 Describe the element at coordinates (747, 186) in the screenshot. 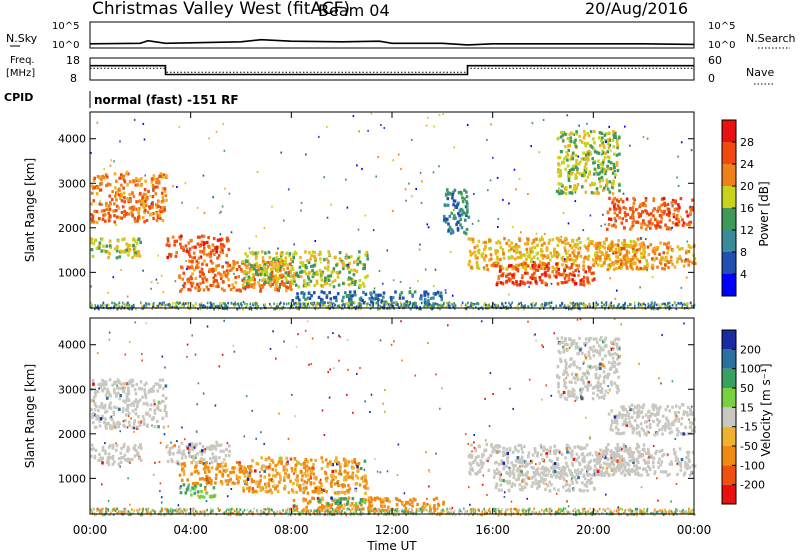

I see `colorbar-tick-label: 20` at that location.